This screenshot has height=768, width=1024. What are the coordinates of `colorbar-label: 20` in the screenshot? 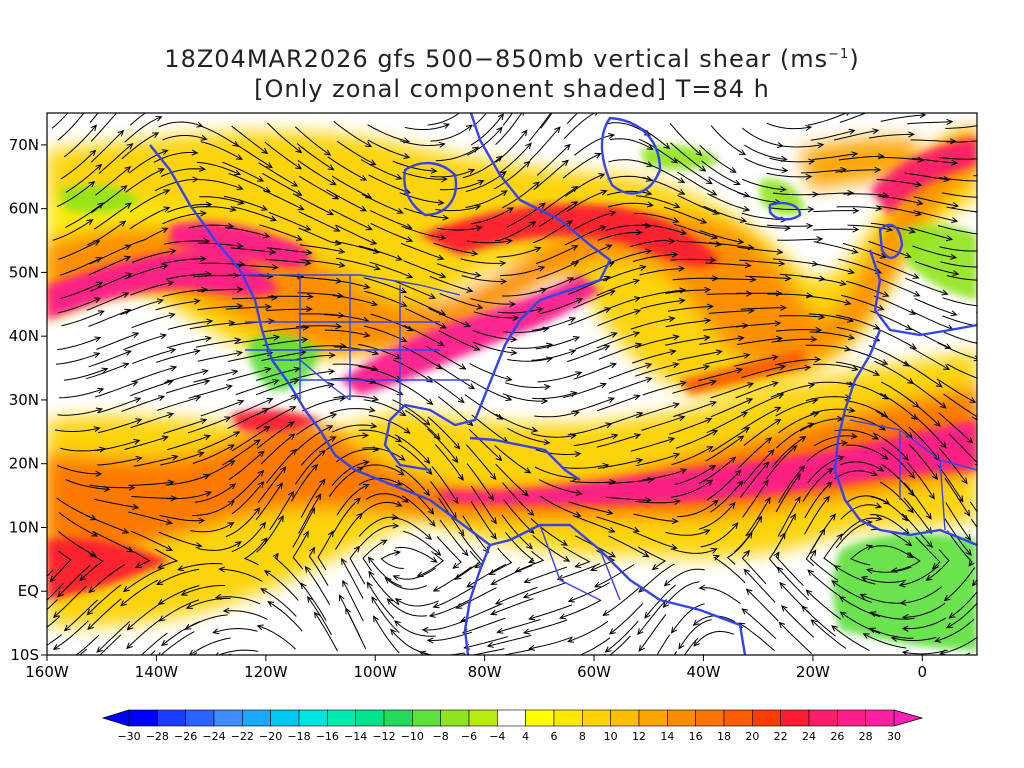 It's located at (752, 736).